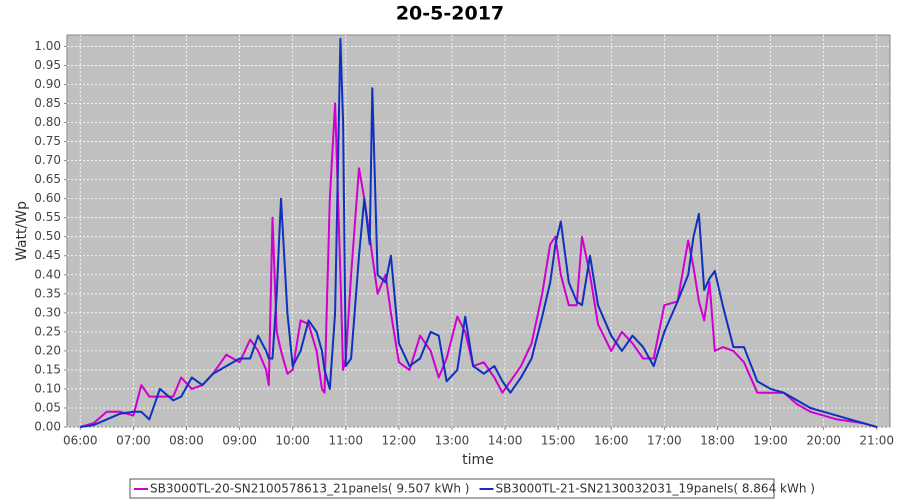  I want to click on y-axis-label: Watt/Wp, so click(22, 231).